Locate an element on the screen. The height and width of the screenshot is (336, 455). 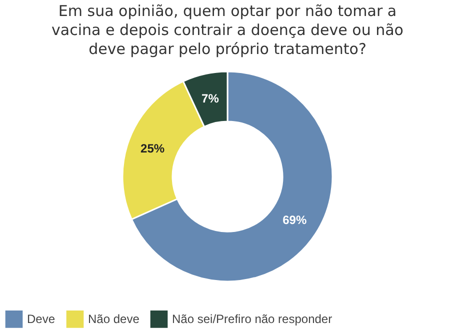
legend-label: Deve is located at coordinates (41, 319).